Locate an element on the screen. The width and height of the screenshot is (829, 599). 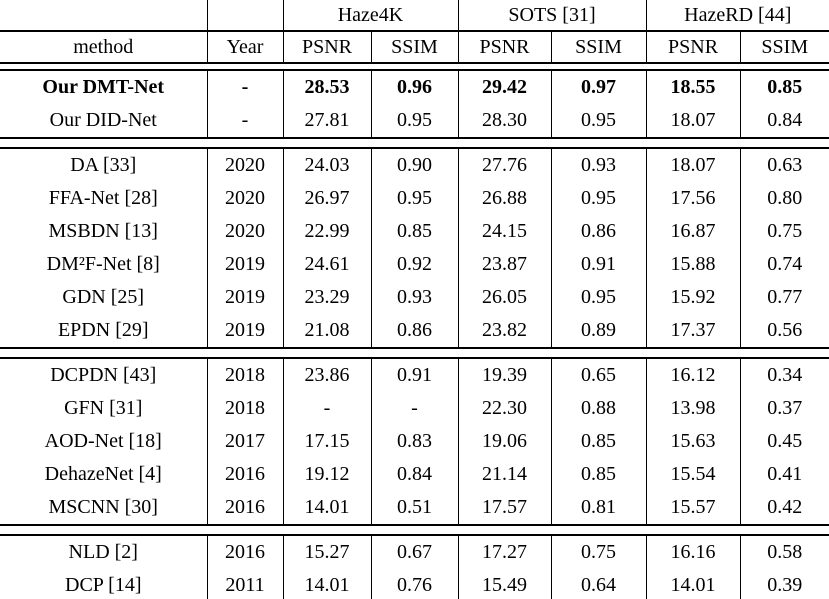
metric-cell-hazerd-ssim: 0.80 is located at coordinates (785, 198).